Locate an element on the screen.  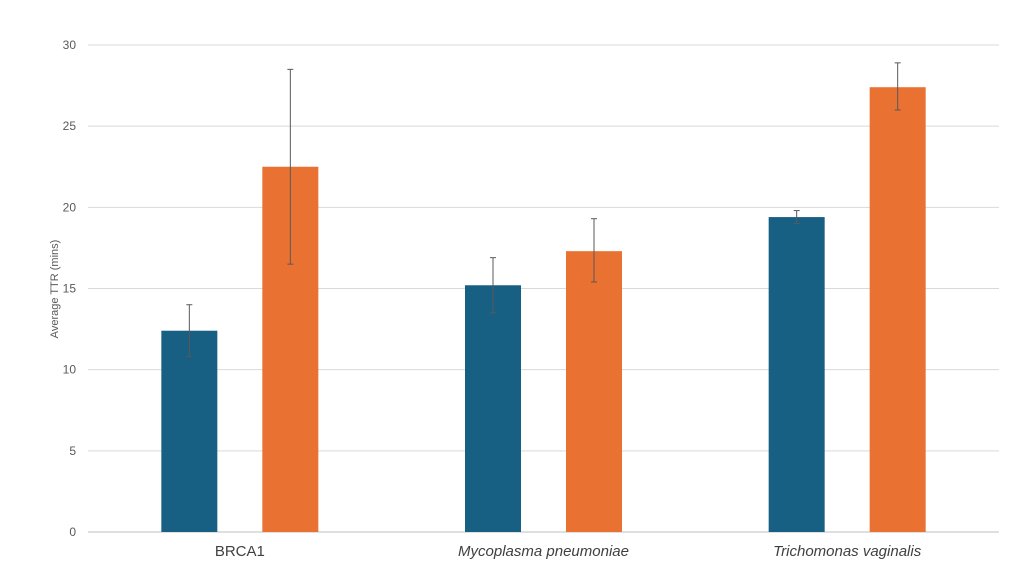
x-category-label: BRCA1 is located at coordinates (240, 551).